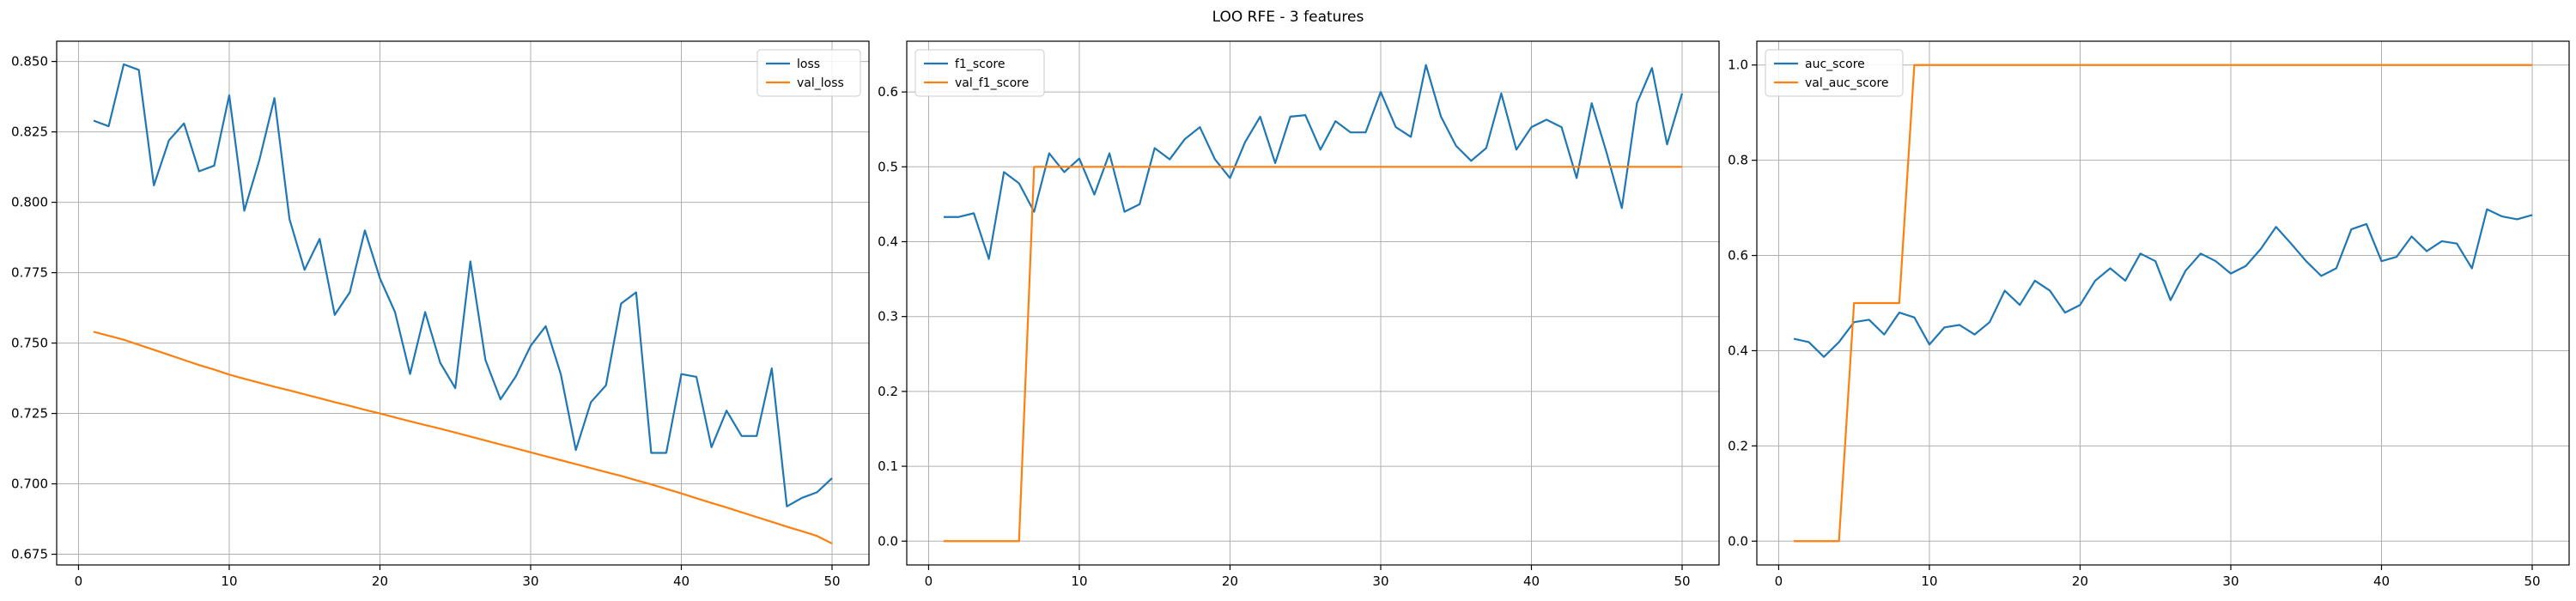 The image size is (2576, 601). What do you see at coordinates (821, 83) in the screenshot?
I see `legend-label: val_loss` at bounding box center [821, 83].